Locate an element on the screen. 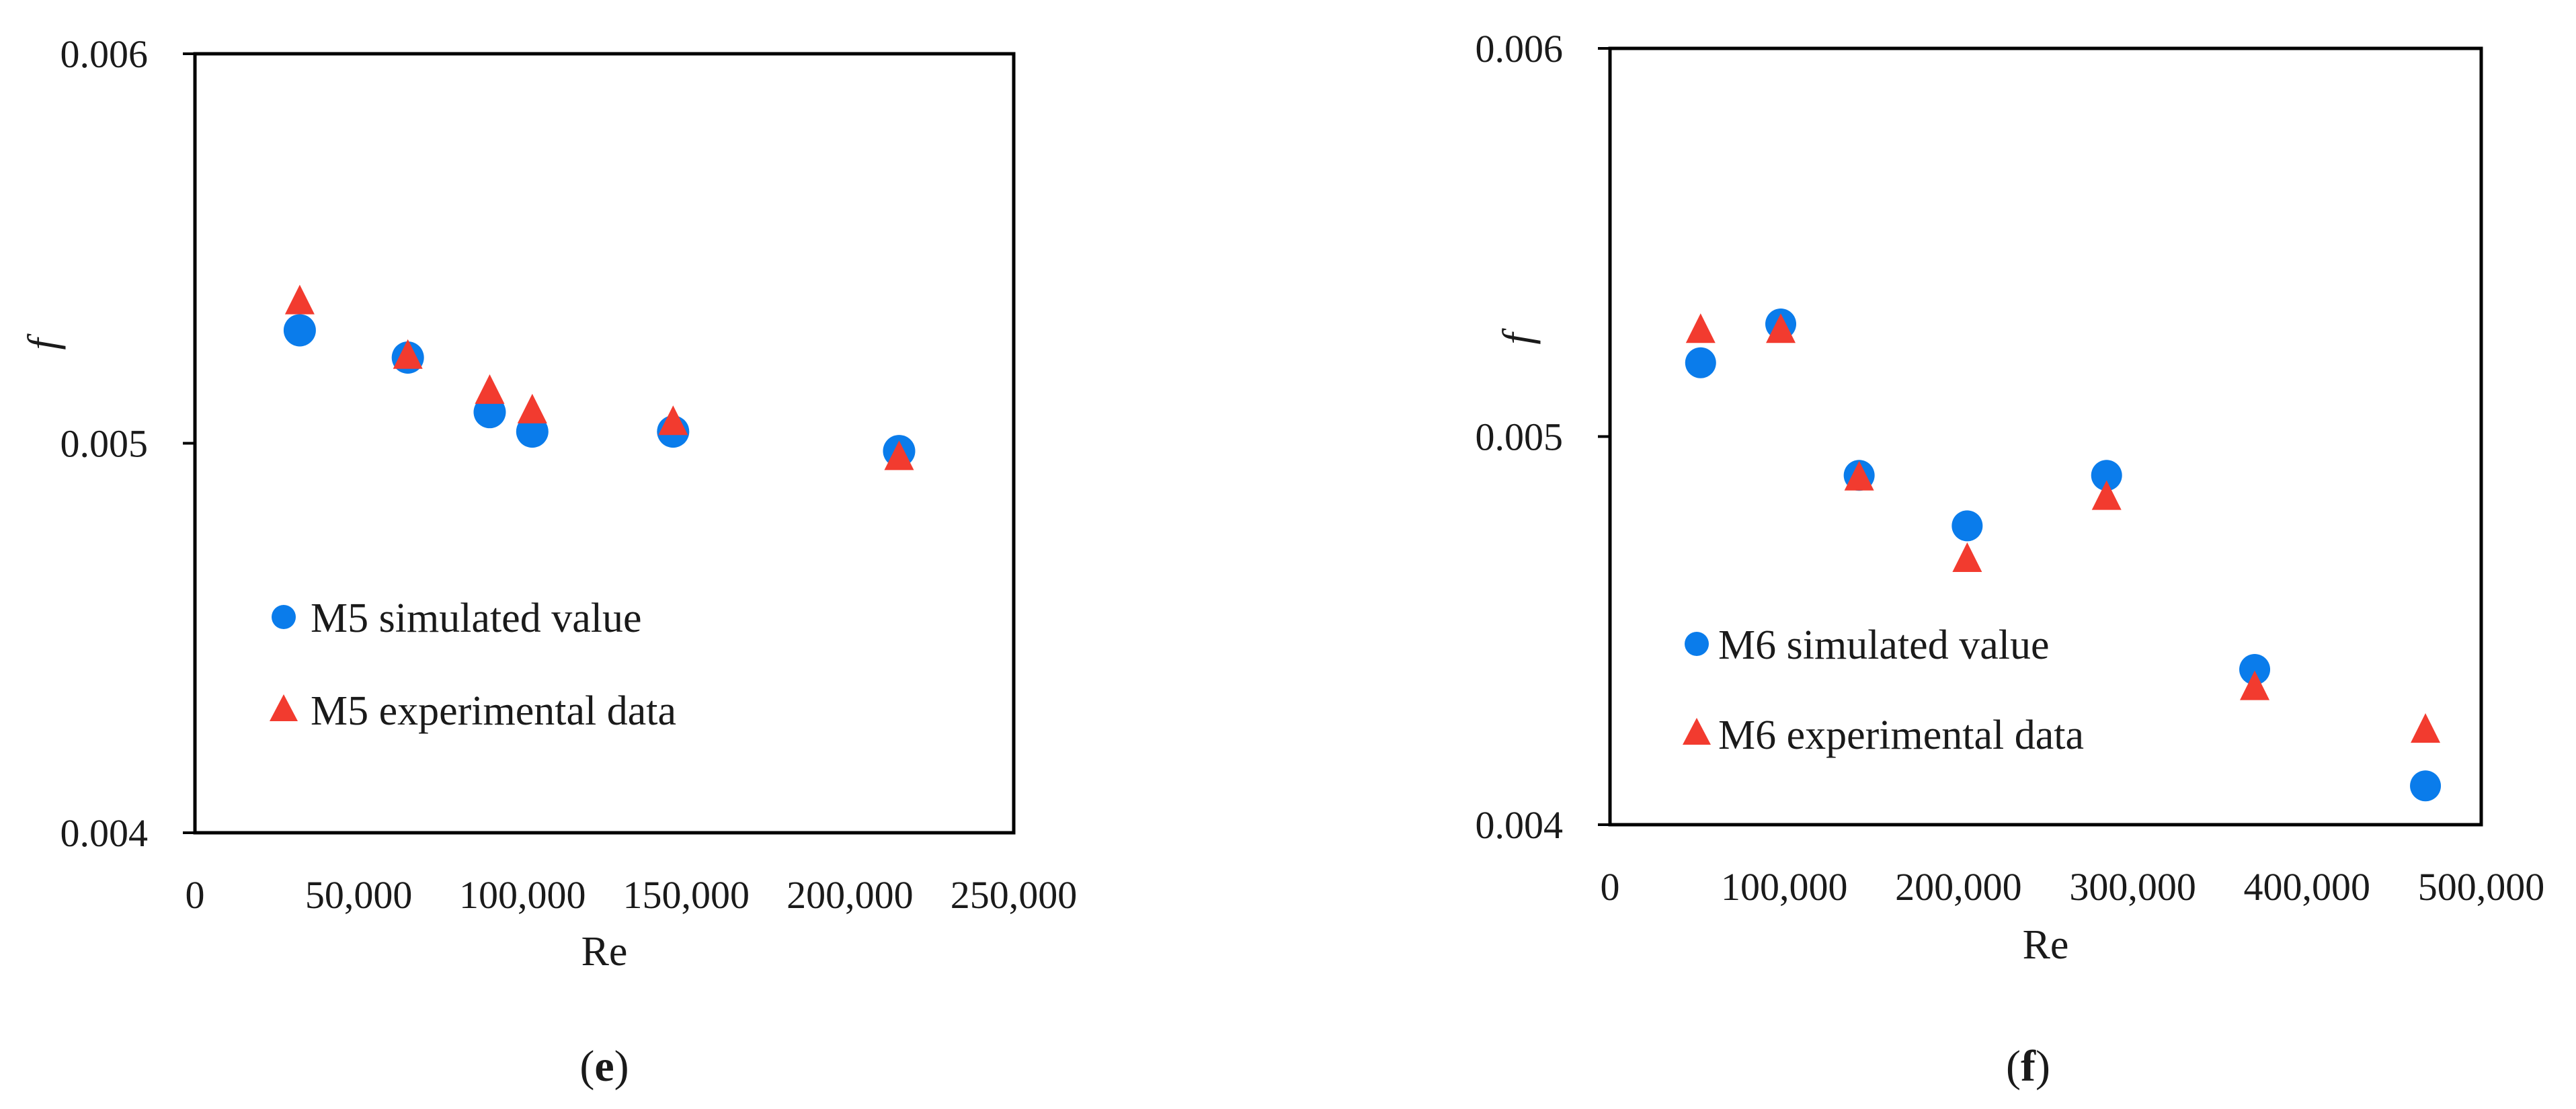 The image size is (2576, 1109). panel-e-x-tick-label: 50,000 is located at coordinates (359, 895).